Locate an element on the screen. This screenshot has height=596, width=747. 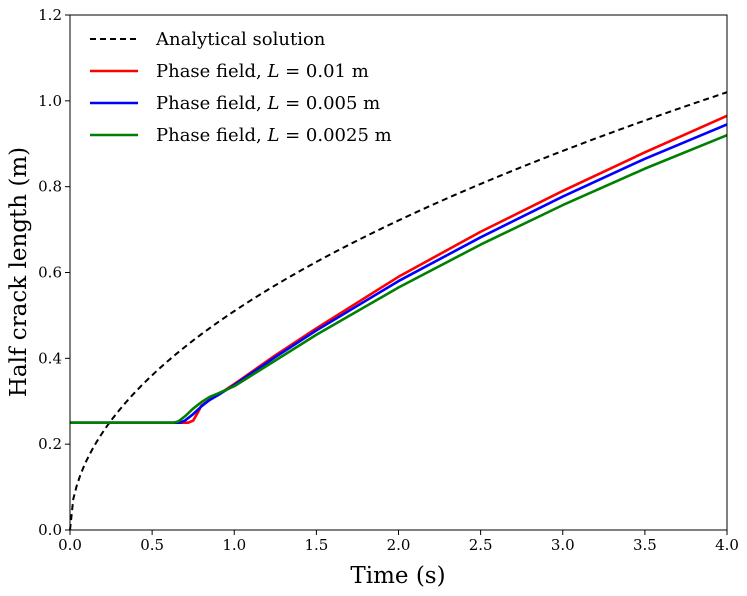
legend-entry-3: Phase field, L = 0.005 m is located at coordinates (268, 103).